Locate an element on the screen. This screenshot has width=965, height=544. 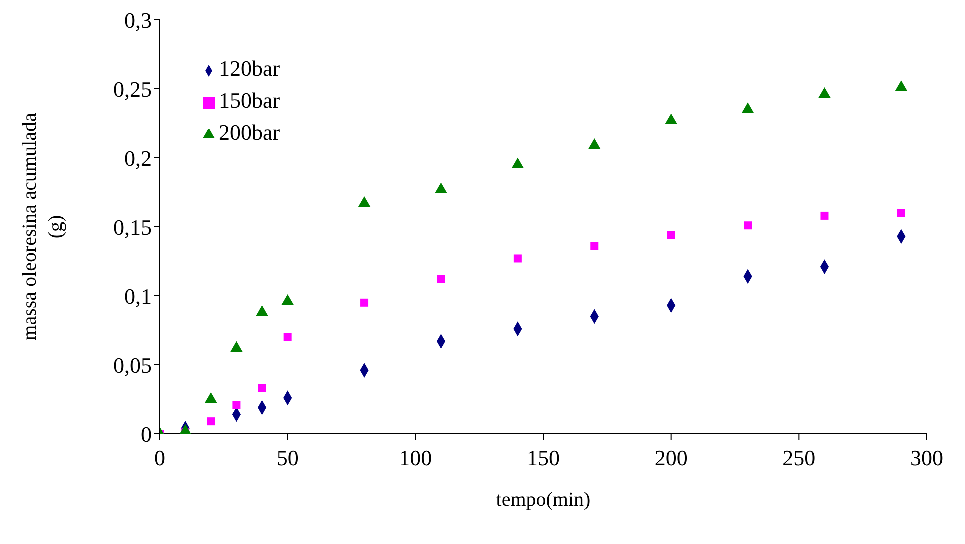
legend-label: 150bar is located at coordinates (249, 100).